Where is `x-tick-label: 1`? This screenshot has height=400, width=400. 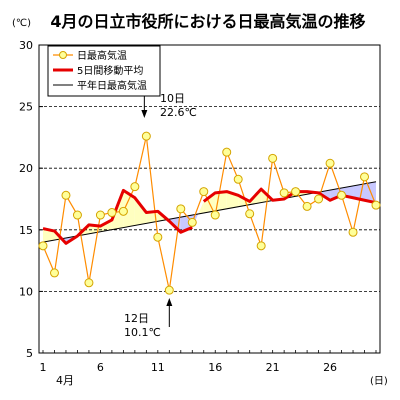 x-tick-label: 1 is located at coordinates (43, 367).